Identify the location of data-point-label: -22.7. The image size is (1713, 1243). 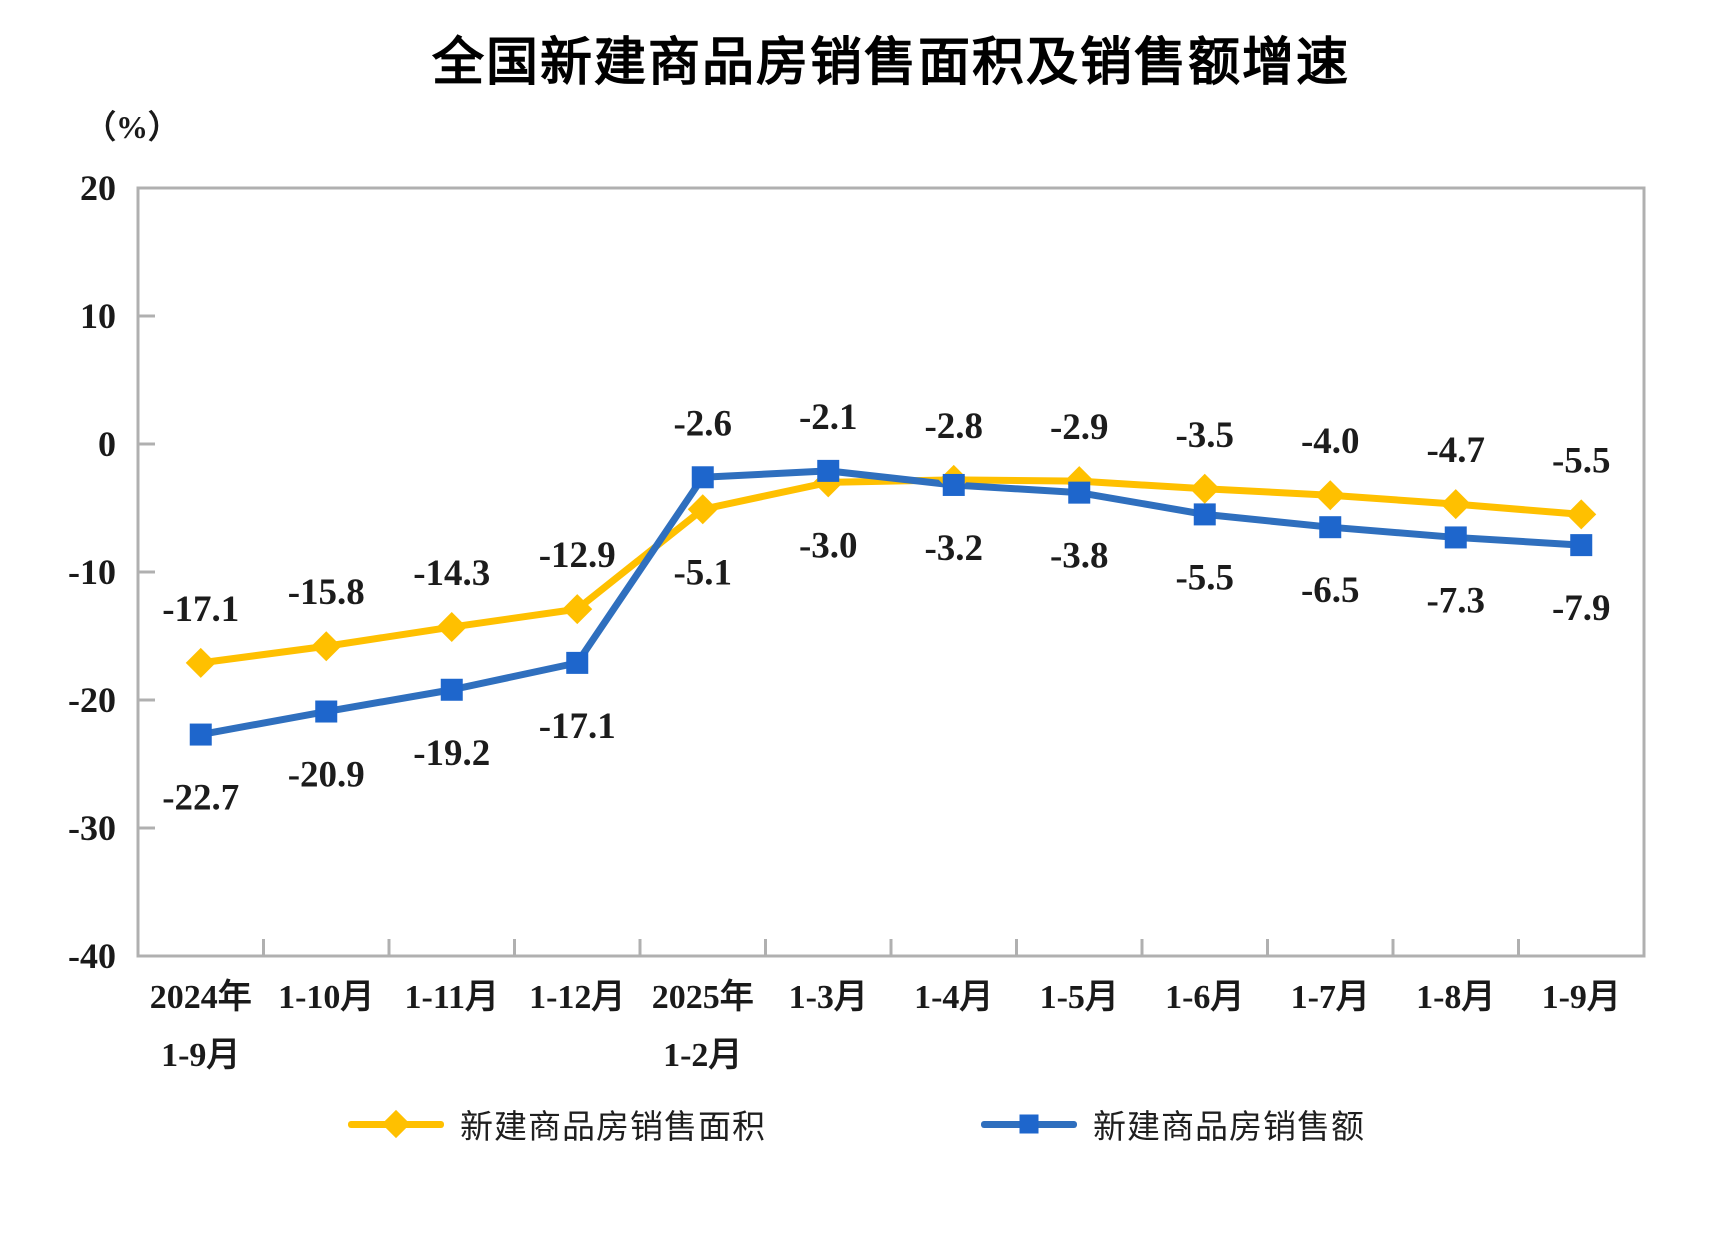
(200, 798).